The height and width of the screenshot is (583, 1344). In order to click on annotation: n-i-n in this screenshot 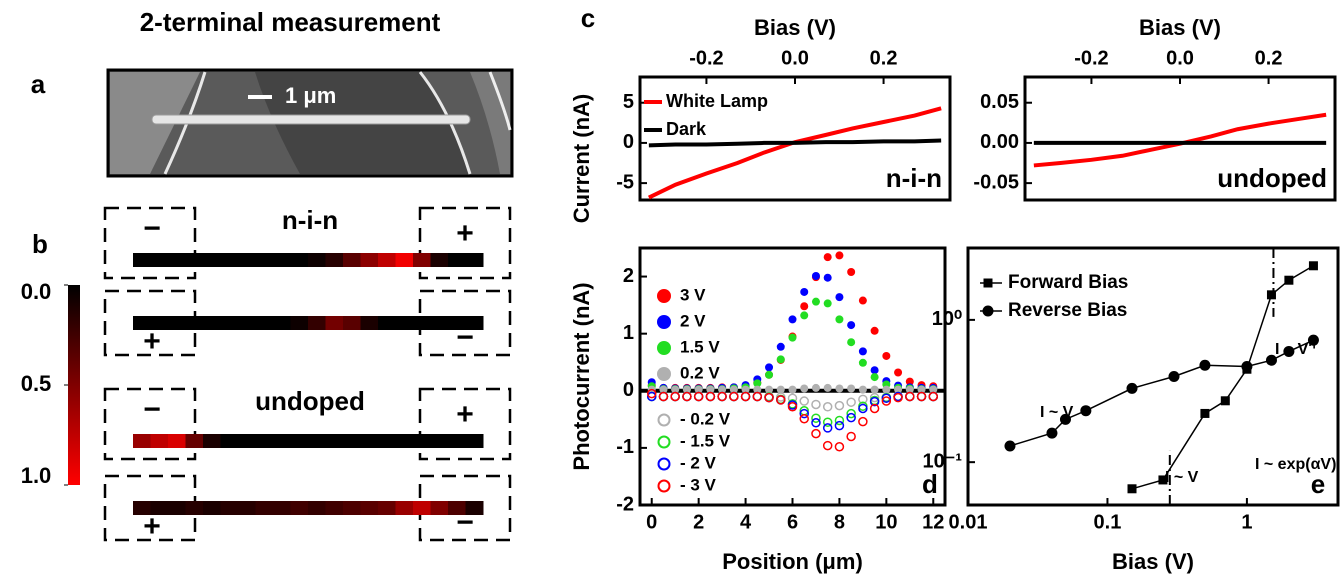, I will do `click(914, 178)`.